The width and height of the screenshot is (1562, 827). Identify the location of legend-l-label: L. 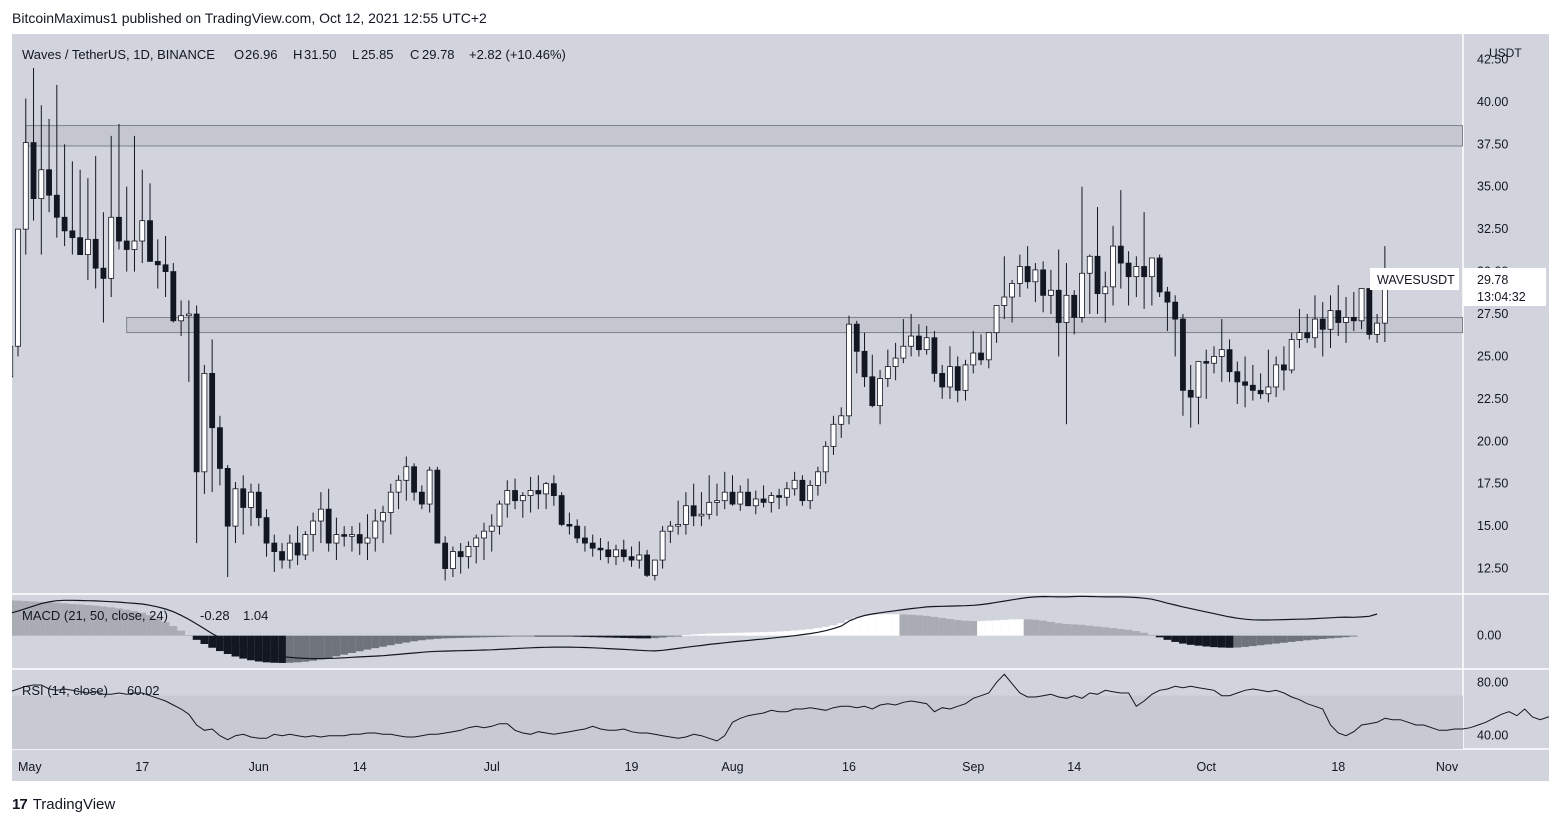
(355, 54).